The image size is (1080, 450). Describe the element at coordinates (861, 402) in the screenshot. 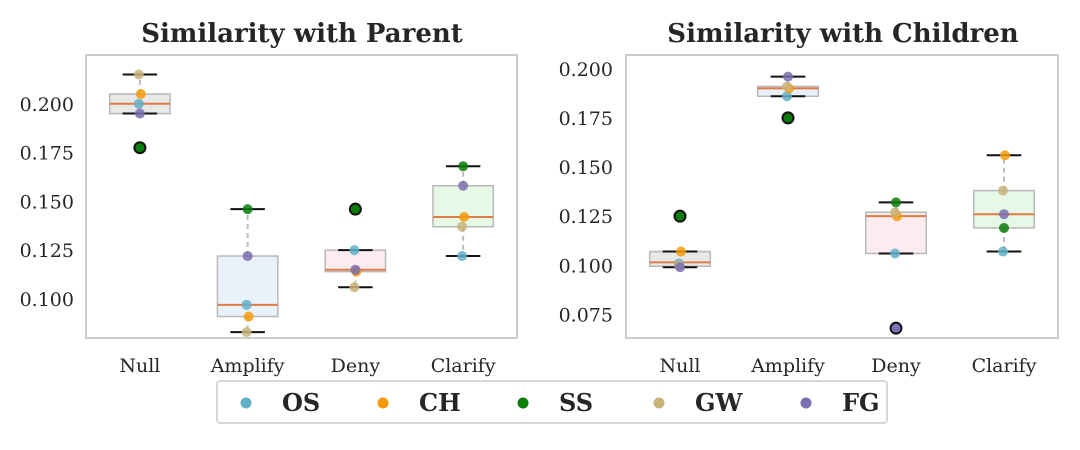

I see `legend-label-fg: FG` at that location.